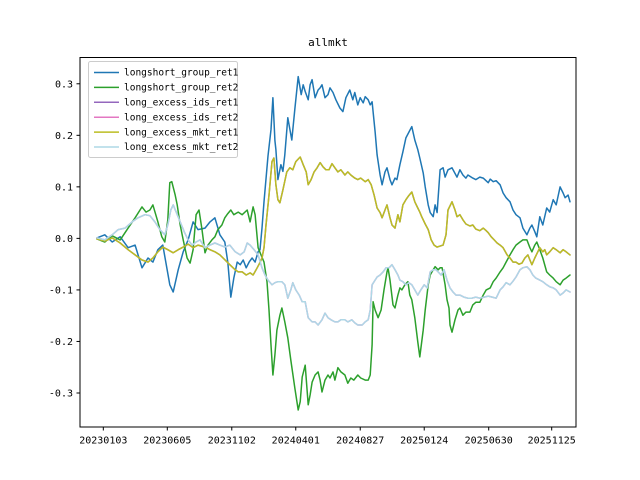 The height and width of the screenshot is (480, 640). I want to click on legend-item: long_excess_ids_ret2, so click(166, 117).